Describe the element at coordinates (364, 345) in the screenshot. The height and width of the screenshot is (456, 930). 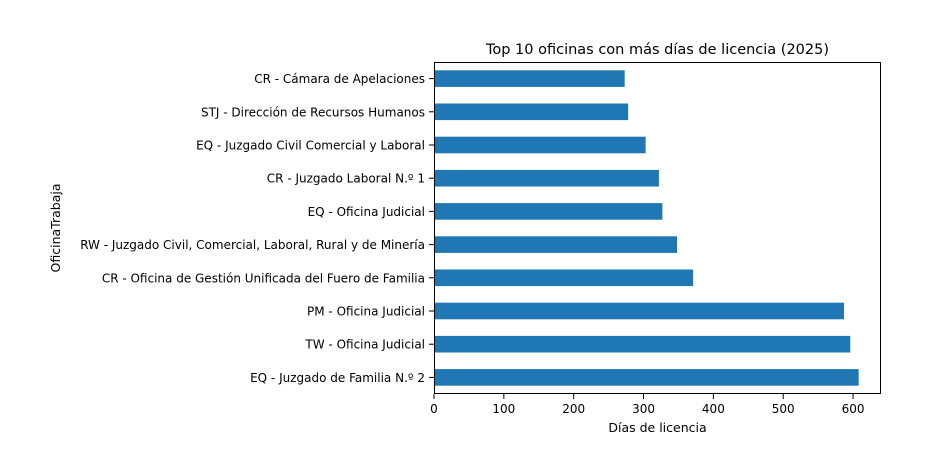
I see `y-tick-label: TW - Oficina Judicial` at that location.